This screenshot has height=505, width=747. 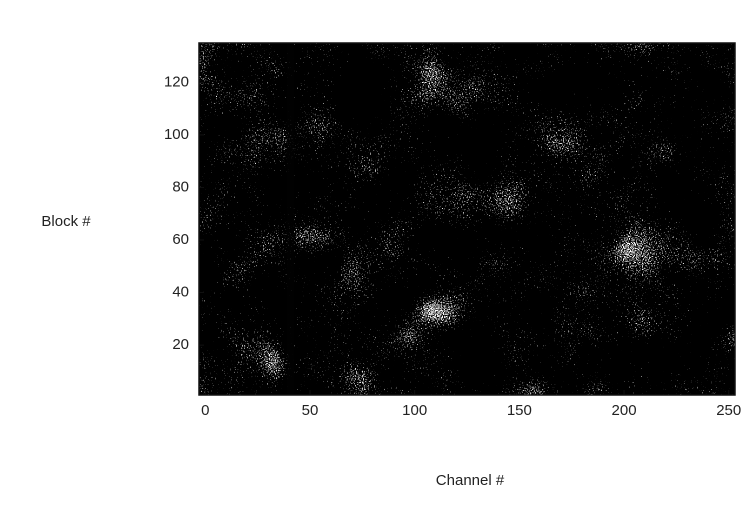 What do you see at coordinates (519, 410) in the screenshot?
I see `x-tick-label: 150` at bounding box center [519, 410].